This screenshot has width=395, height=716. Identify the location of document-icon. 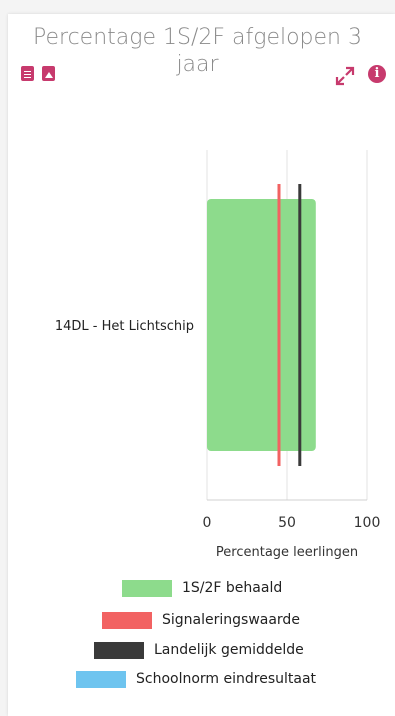
(27, 73).